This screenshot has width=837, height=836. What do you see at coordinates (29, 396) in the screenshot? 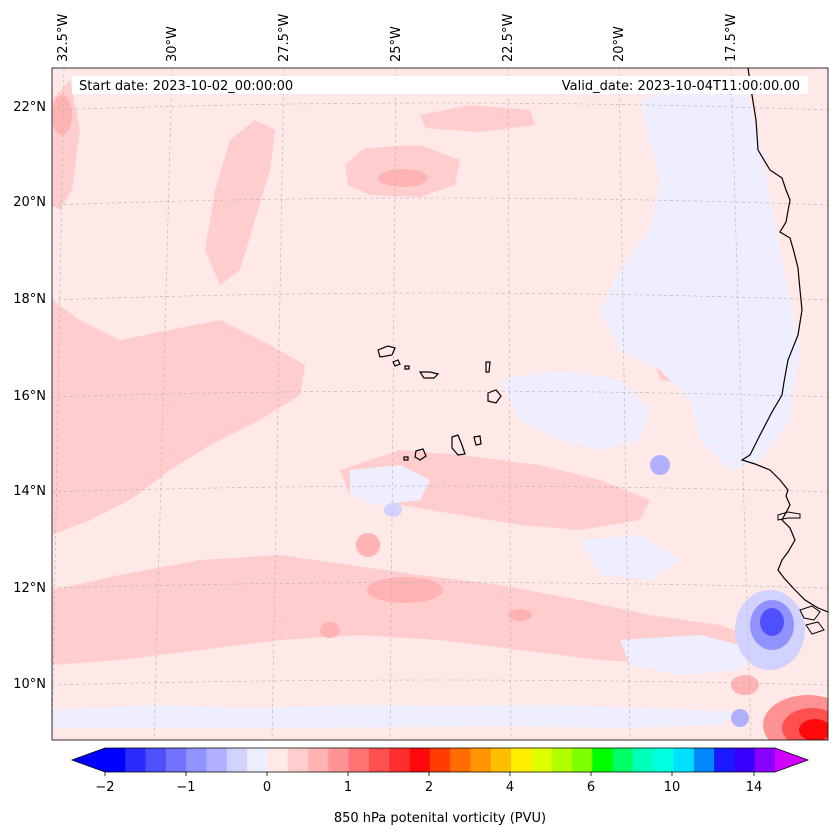
I see `lat-label: 16°N` at bounding box center [29, 396].